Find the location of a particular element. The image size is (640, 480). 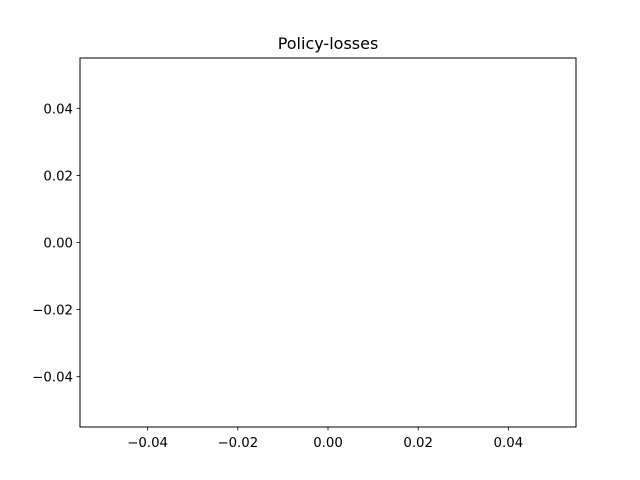

y-tick-label: 0.00 is located at coordinates (58, 244).